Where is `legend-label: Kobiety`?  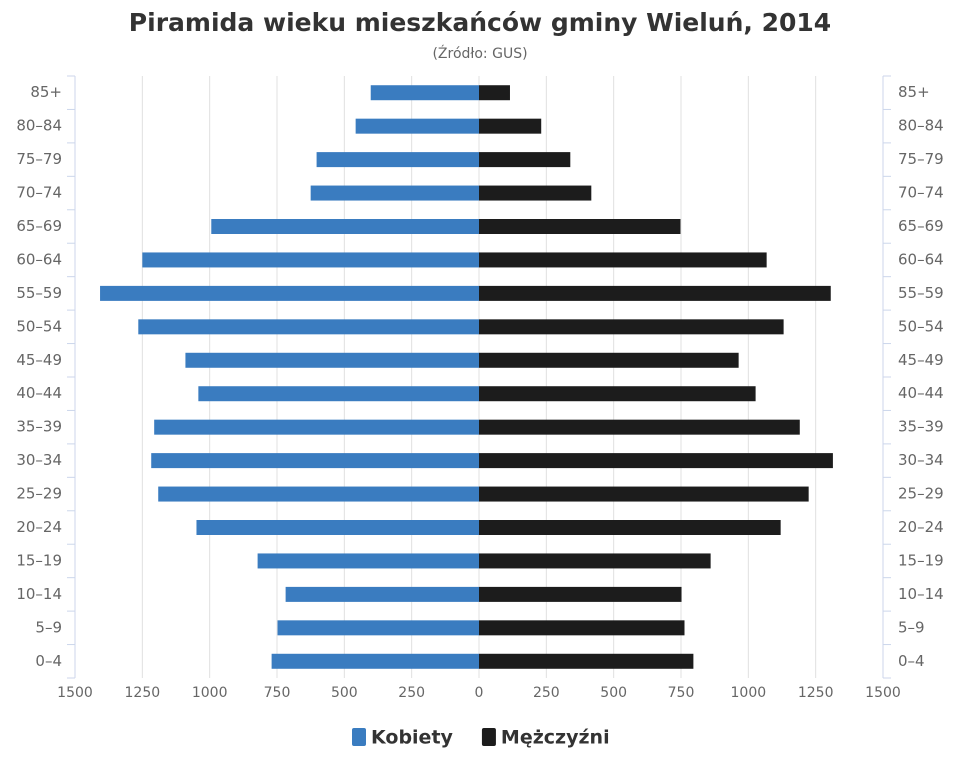
legend-label: Kobiety is located at coordinates (412, 738).